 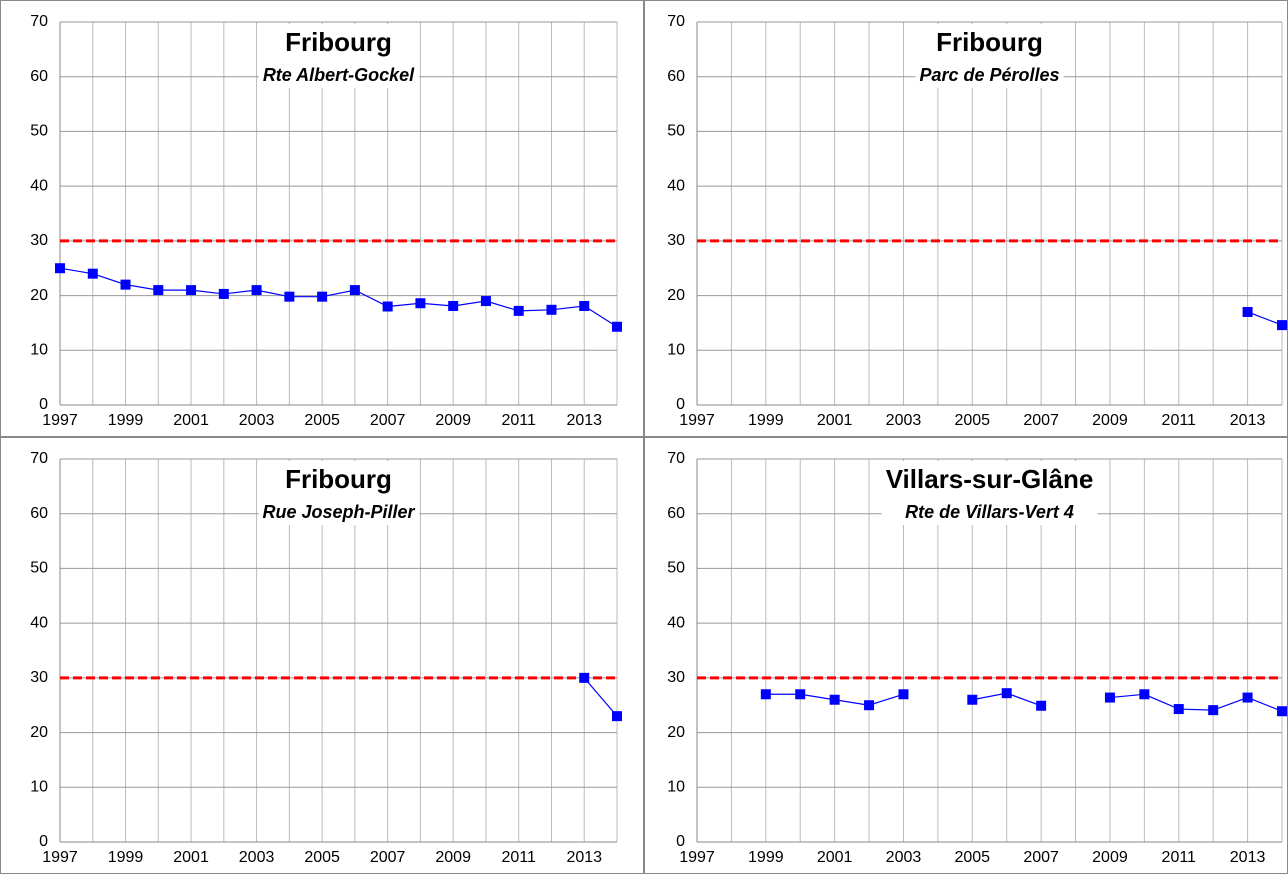 What do you see at coordinates (339, 75) in the screenshot?
I see `chart-subtitle: Rte Albert-Gockel` at bounding box center [339, 75].